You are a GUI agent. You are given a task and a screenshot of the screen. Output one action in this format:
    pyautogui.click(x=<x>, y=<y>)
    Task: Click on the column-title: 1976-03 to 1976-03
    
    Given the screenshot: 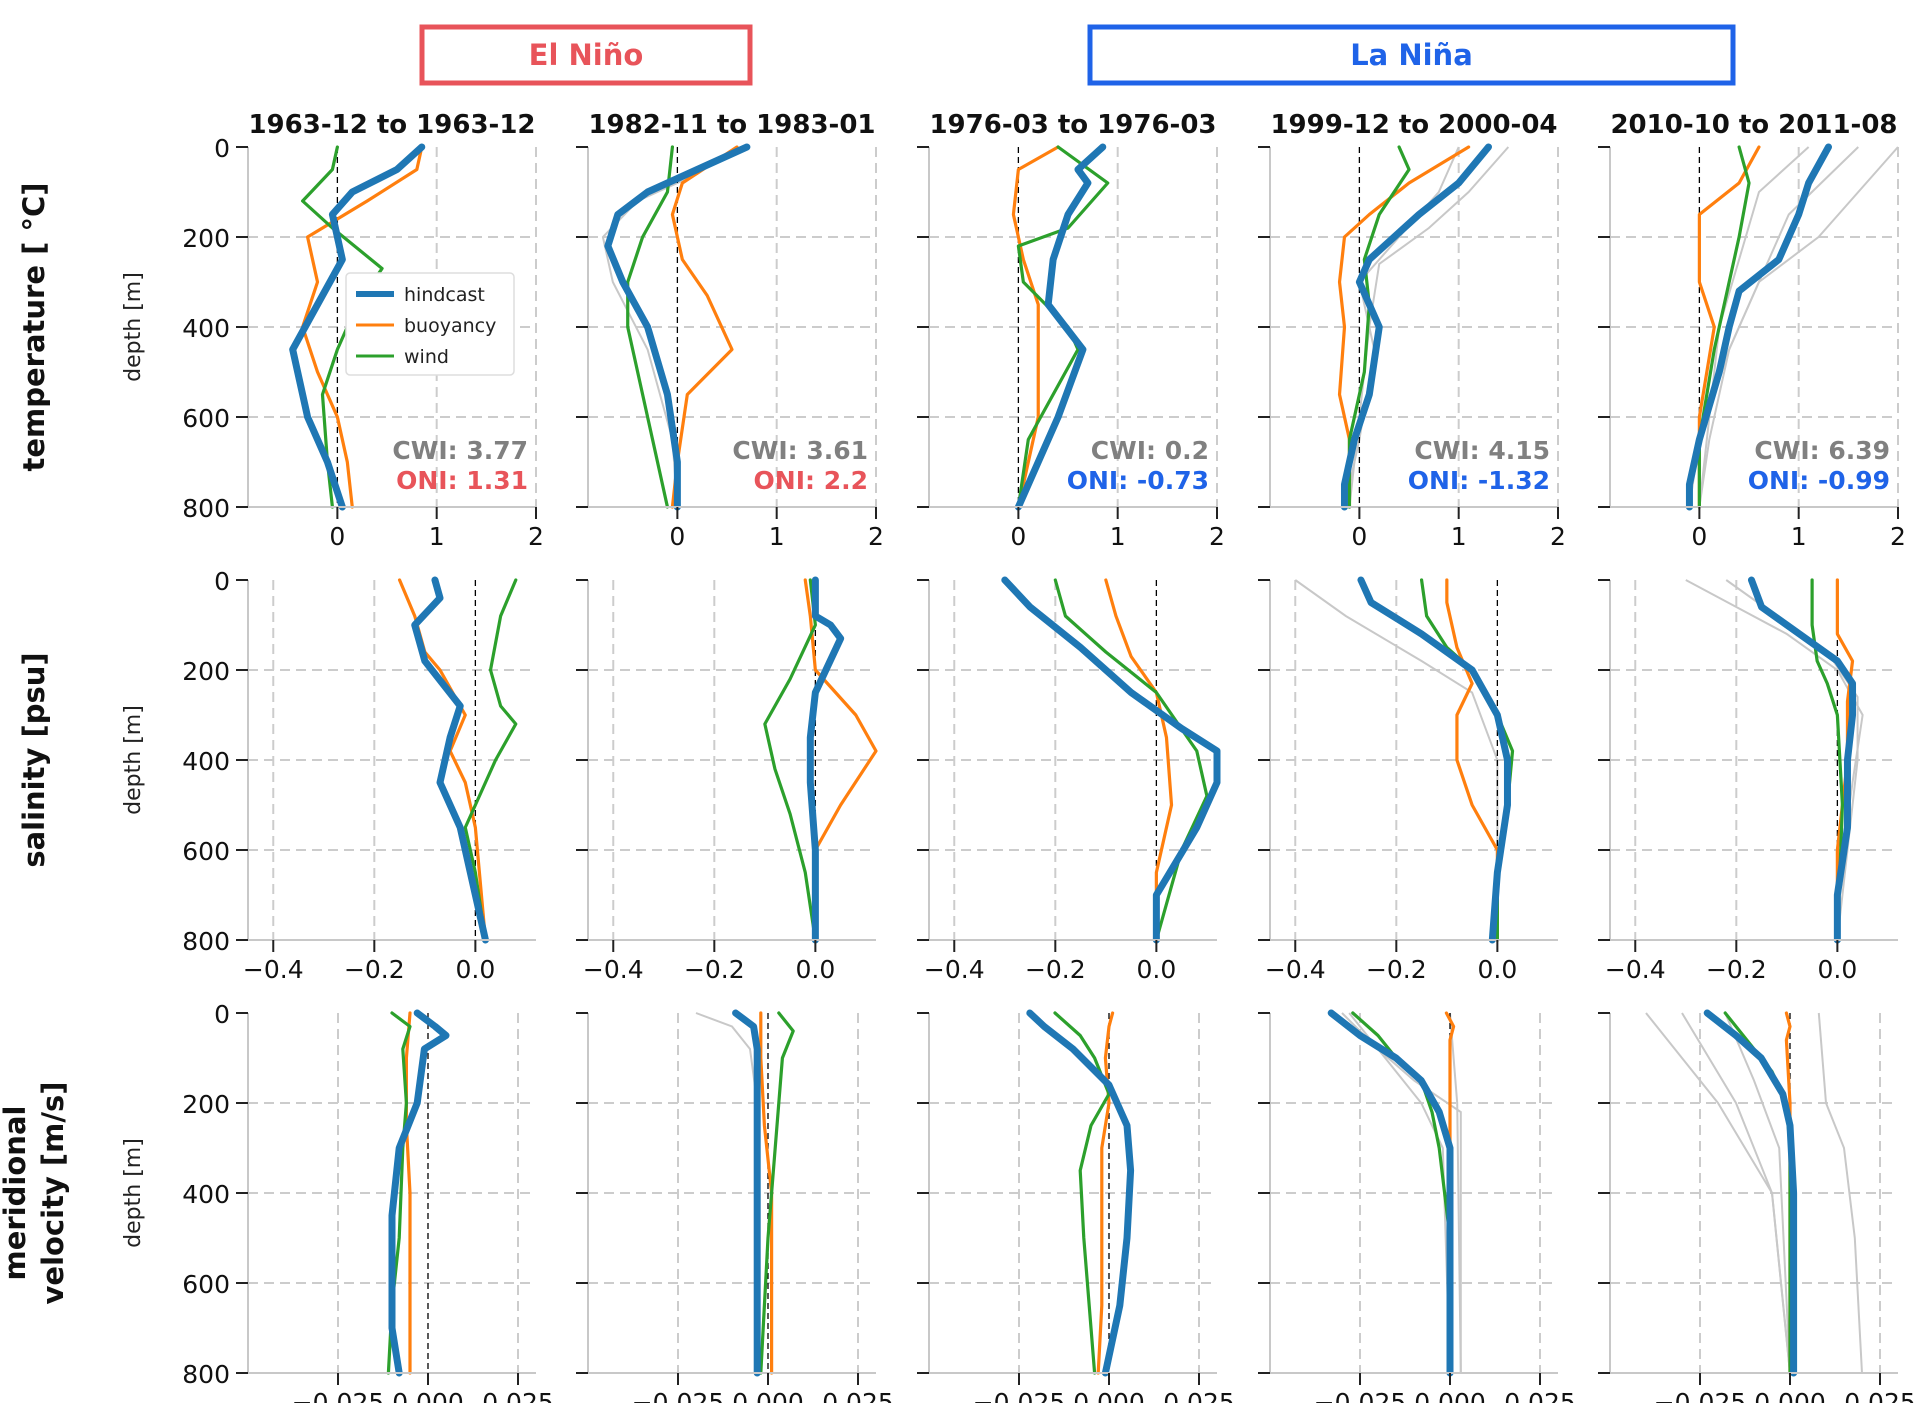 What is the action you would take?
    pyautogui.click(x=1072, y=125)
    